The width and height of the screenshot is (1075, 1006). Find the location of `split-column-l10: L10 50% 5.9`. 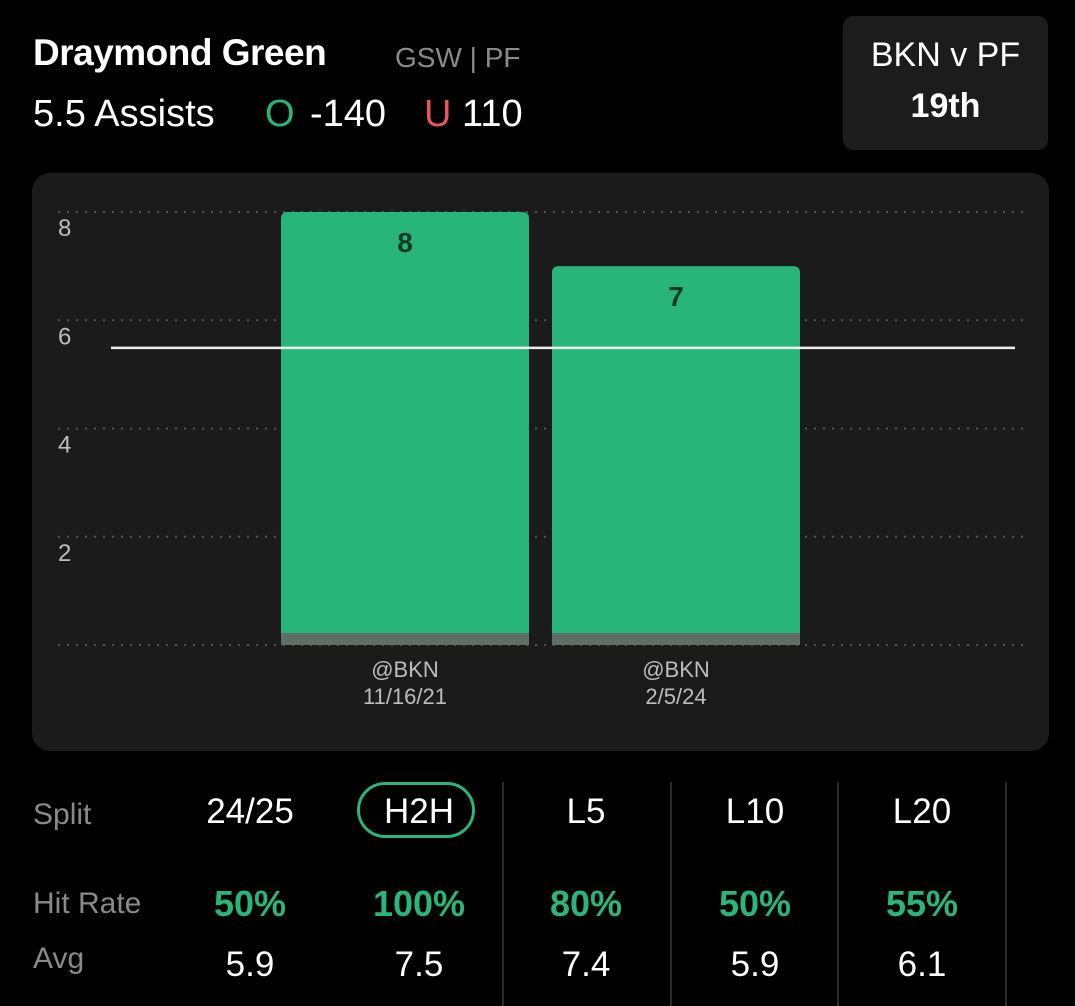

split-column-l10: L10 50% 5.9 is located at coordinates (755, 888).